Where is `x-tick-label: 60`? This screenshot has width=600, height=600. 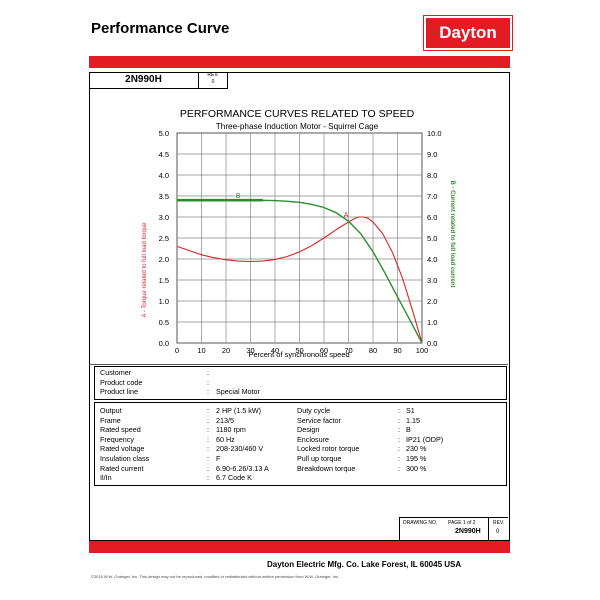
x-tick-label: 60 is located at coordinates (324, 350).